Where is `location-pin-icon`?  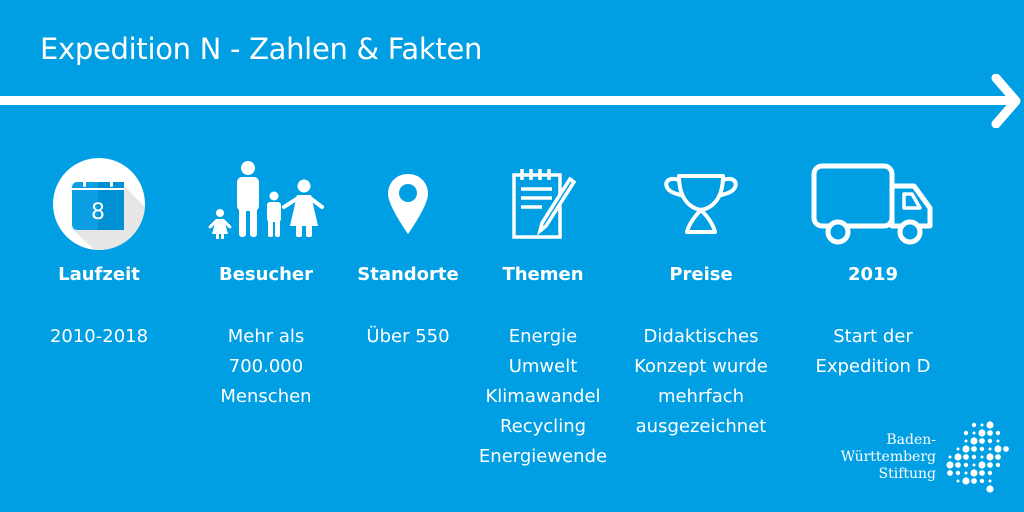
location-pin-icon is located at coordinates (408, 204).